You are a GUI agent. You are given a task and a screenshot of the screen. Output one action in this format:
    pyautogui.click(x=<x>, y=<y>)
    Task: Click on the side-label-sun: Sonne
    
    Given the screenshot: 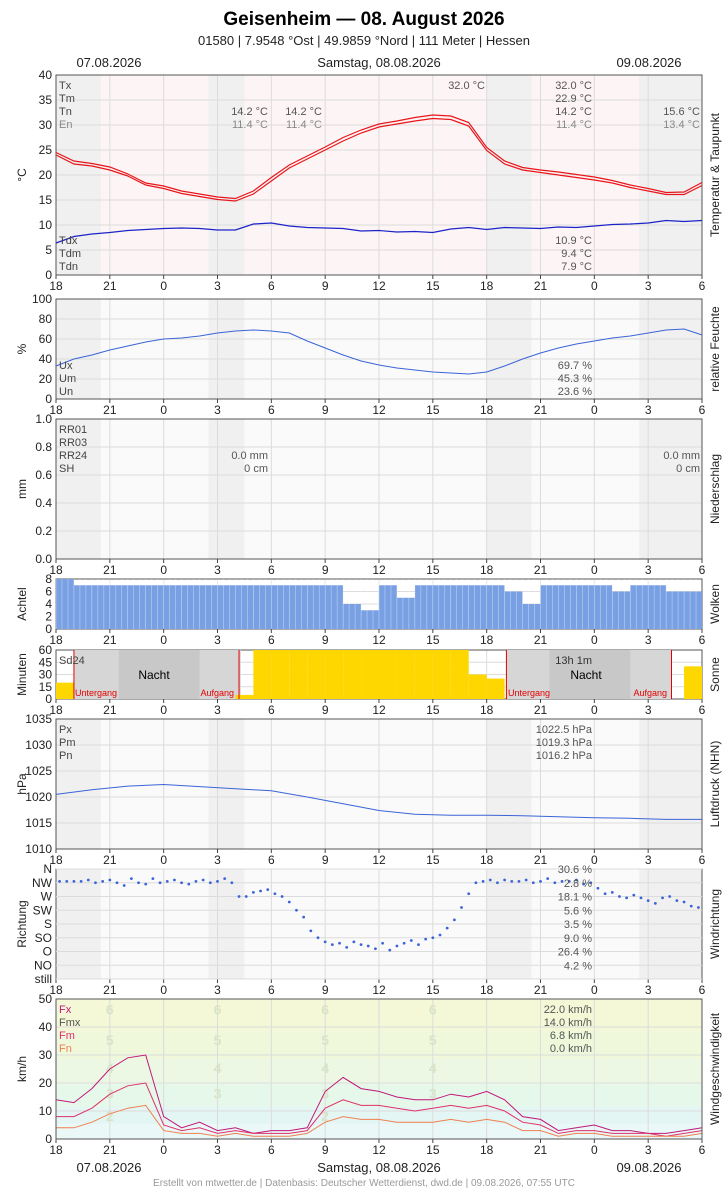 What is the action you would take?
    pyautogui.click(x=715, y=674)
    